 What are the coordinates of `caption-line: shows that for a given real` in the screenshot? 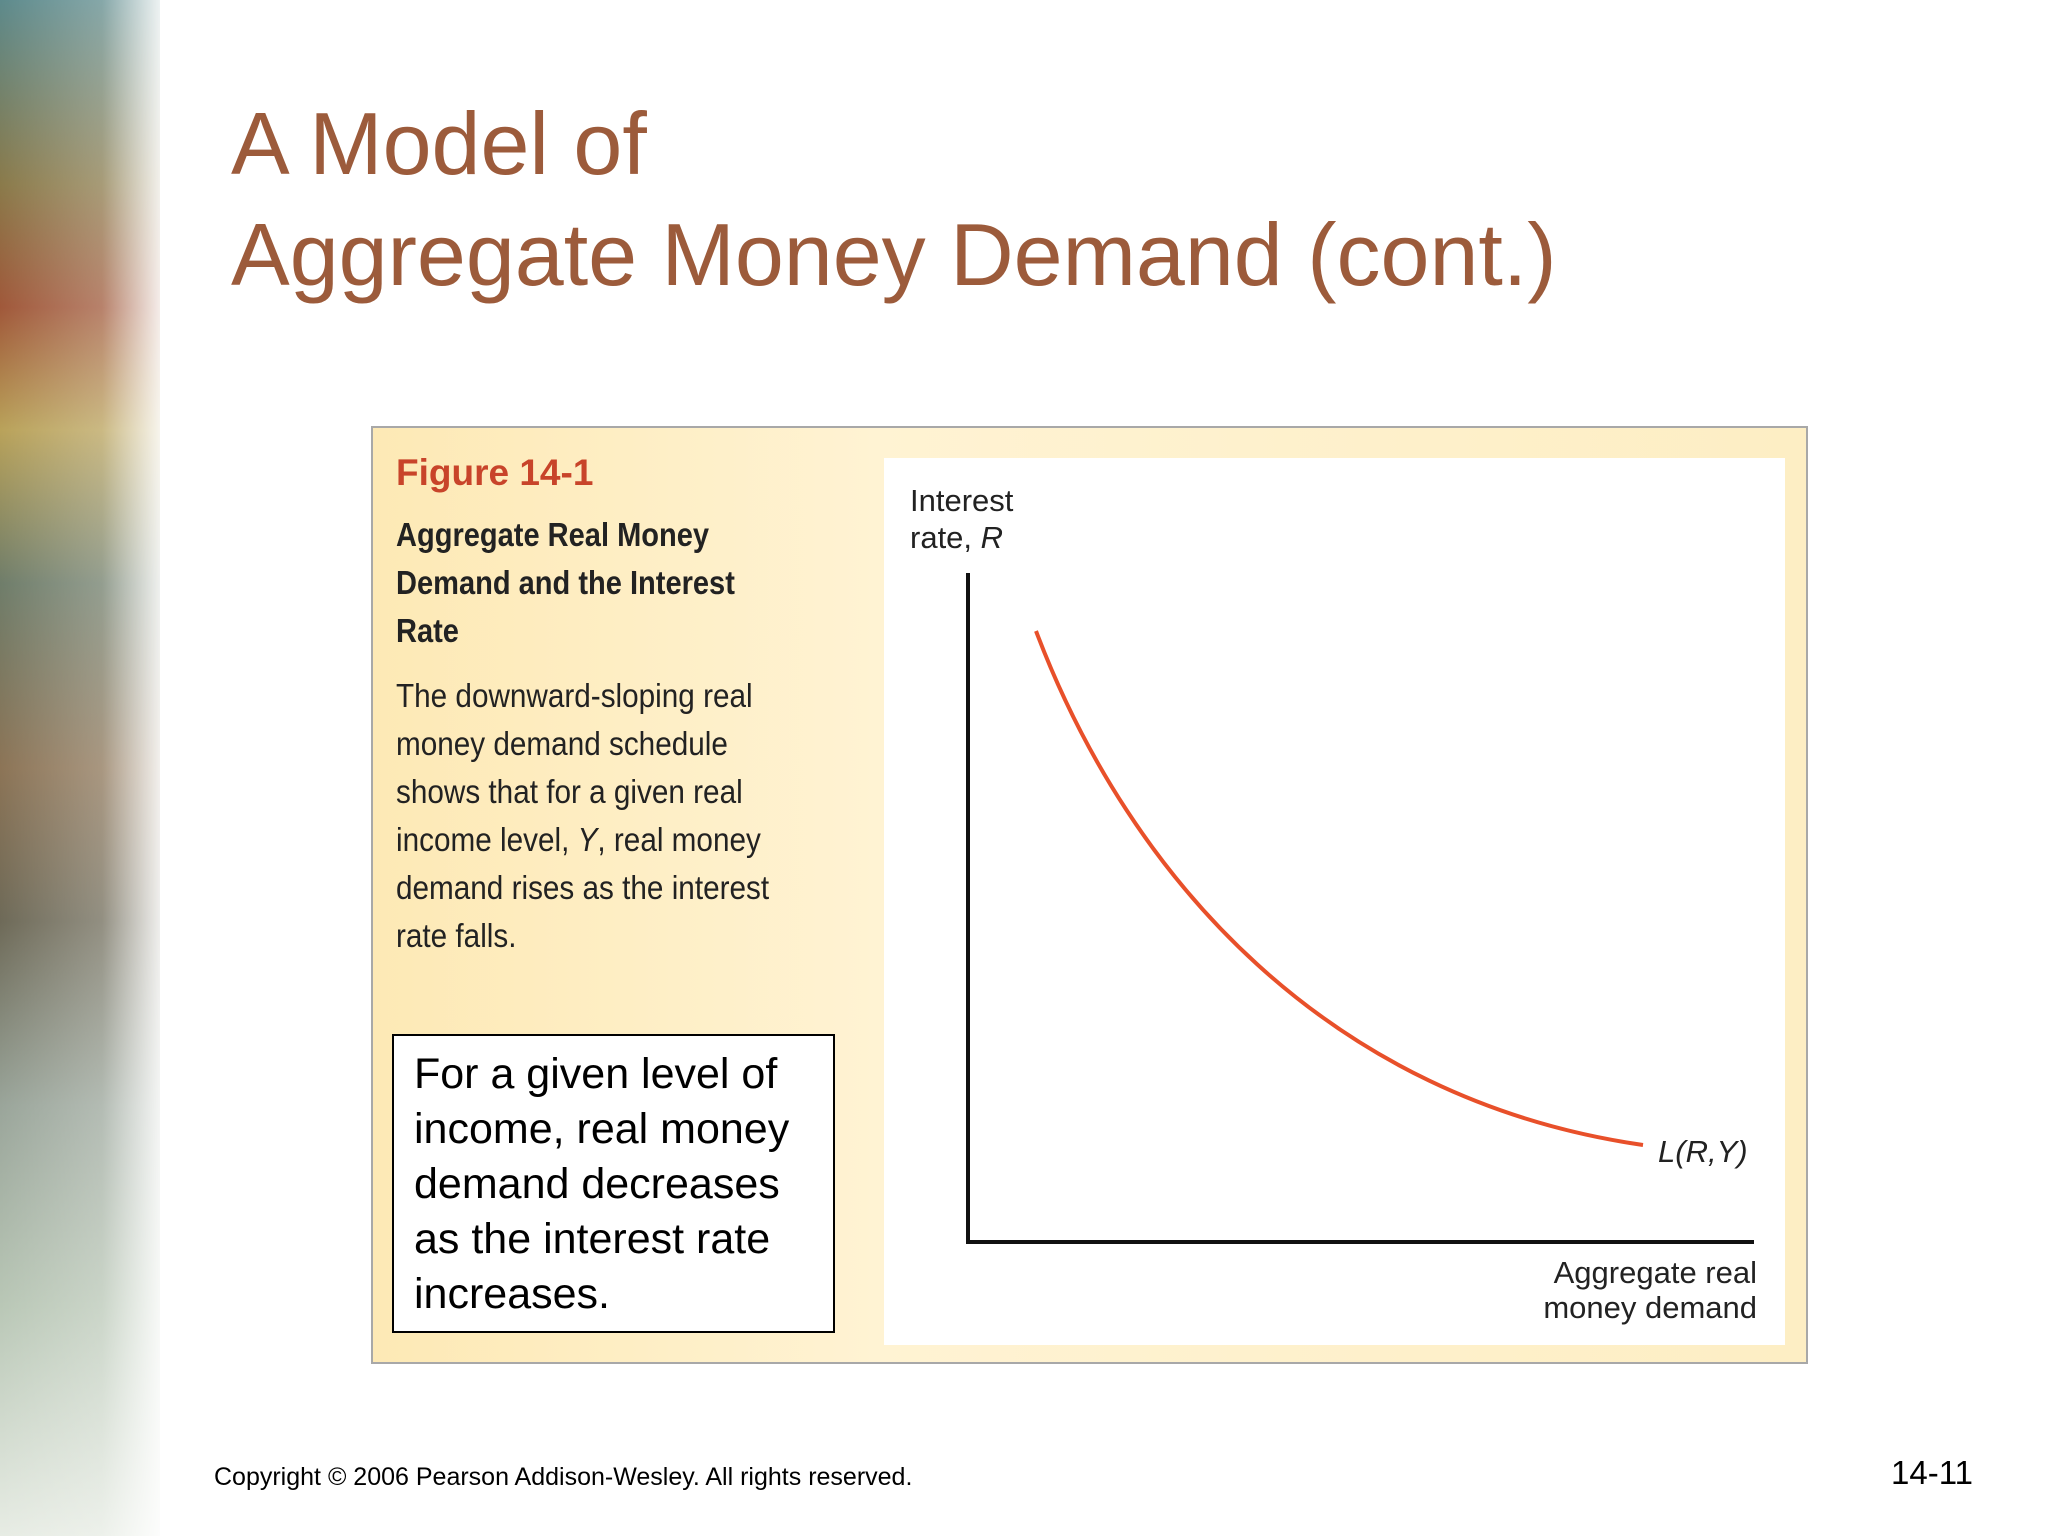 It's located at (569, 791).